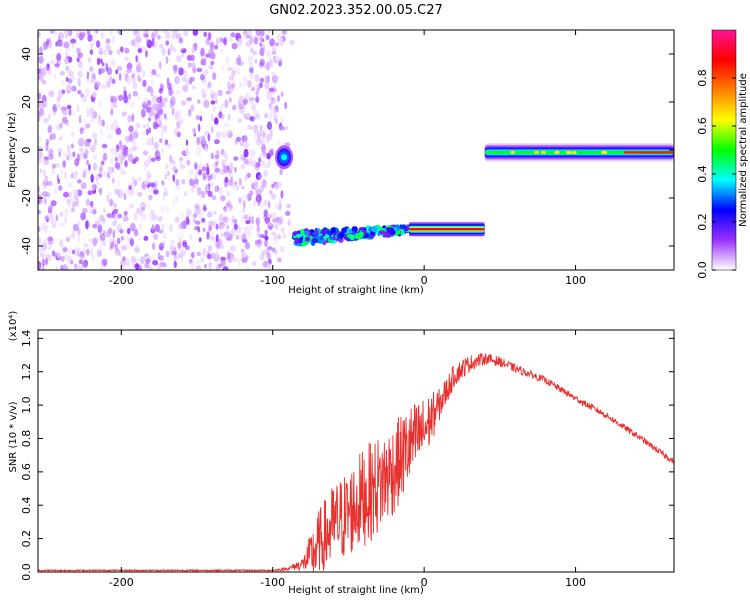  Describe the element at coordinates (26, 539) in the screenshot. I see `y-tick-label: 0.2` at that location.